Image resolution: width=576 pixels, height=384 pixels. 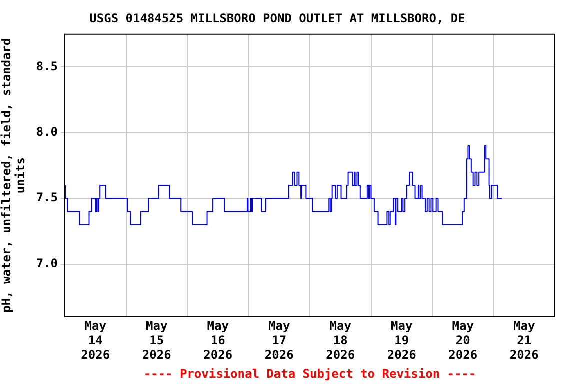 I want to click on x-tick-label: May 16 2026, so click(x=218, y=340).